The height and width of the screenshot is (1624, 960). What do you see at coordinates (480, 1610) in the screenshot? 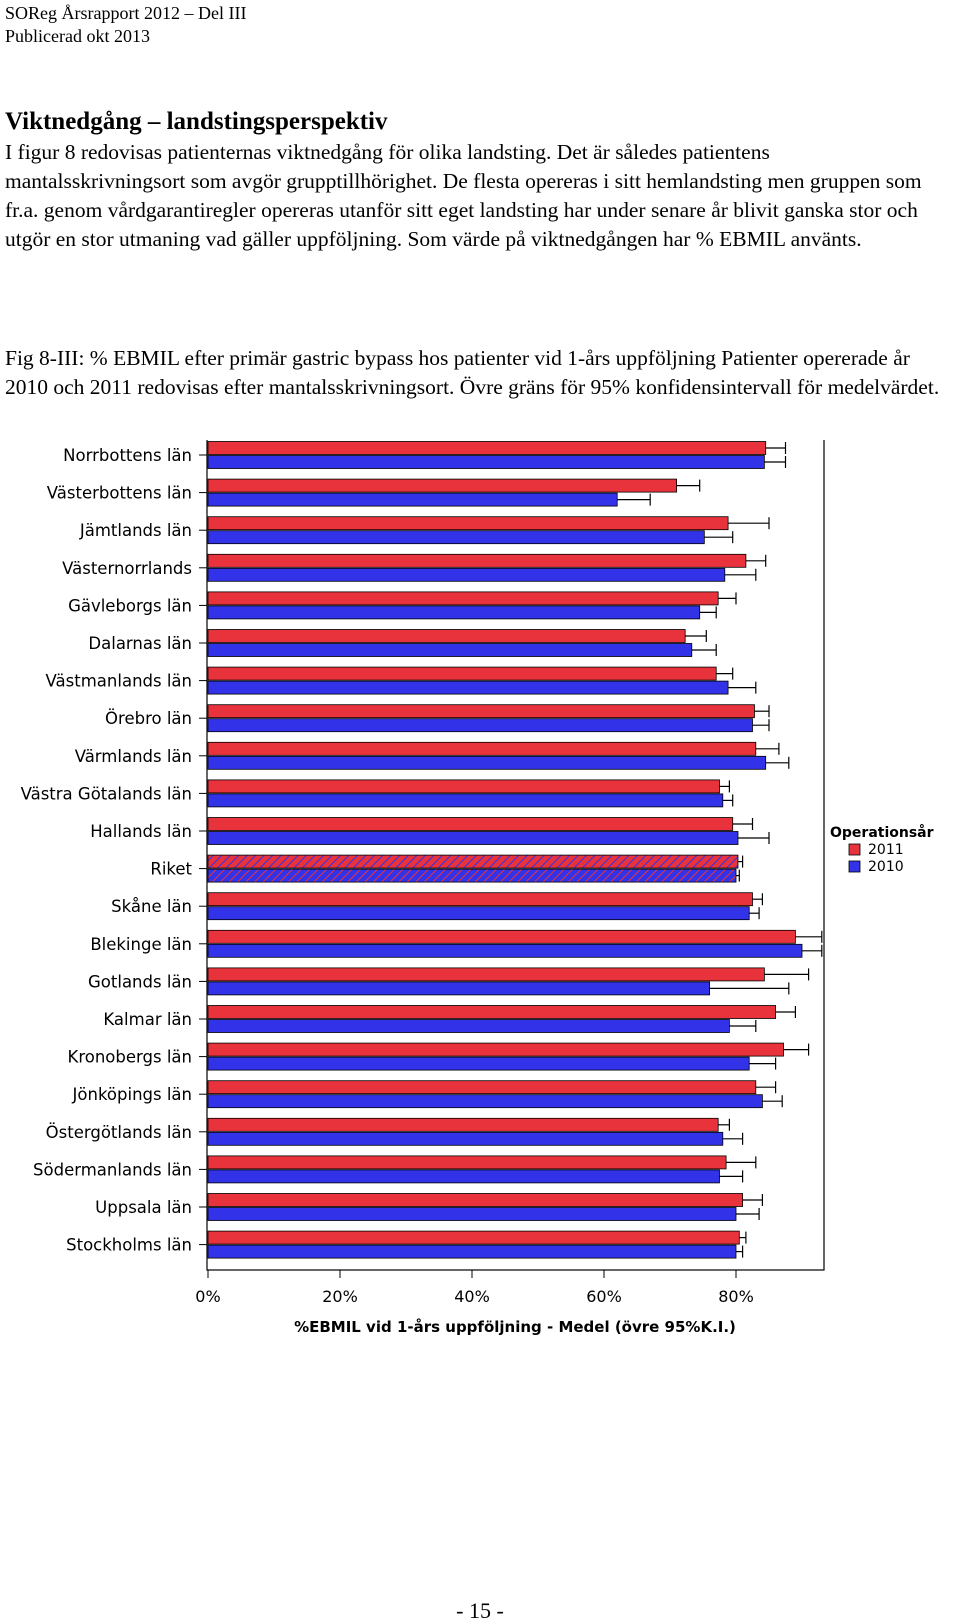
I see `page-number: - 15 -` at bounding box center [480, 1610].